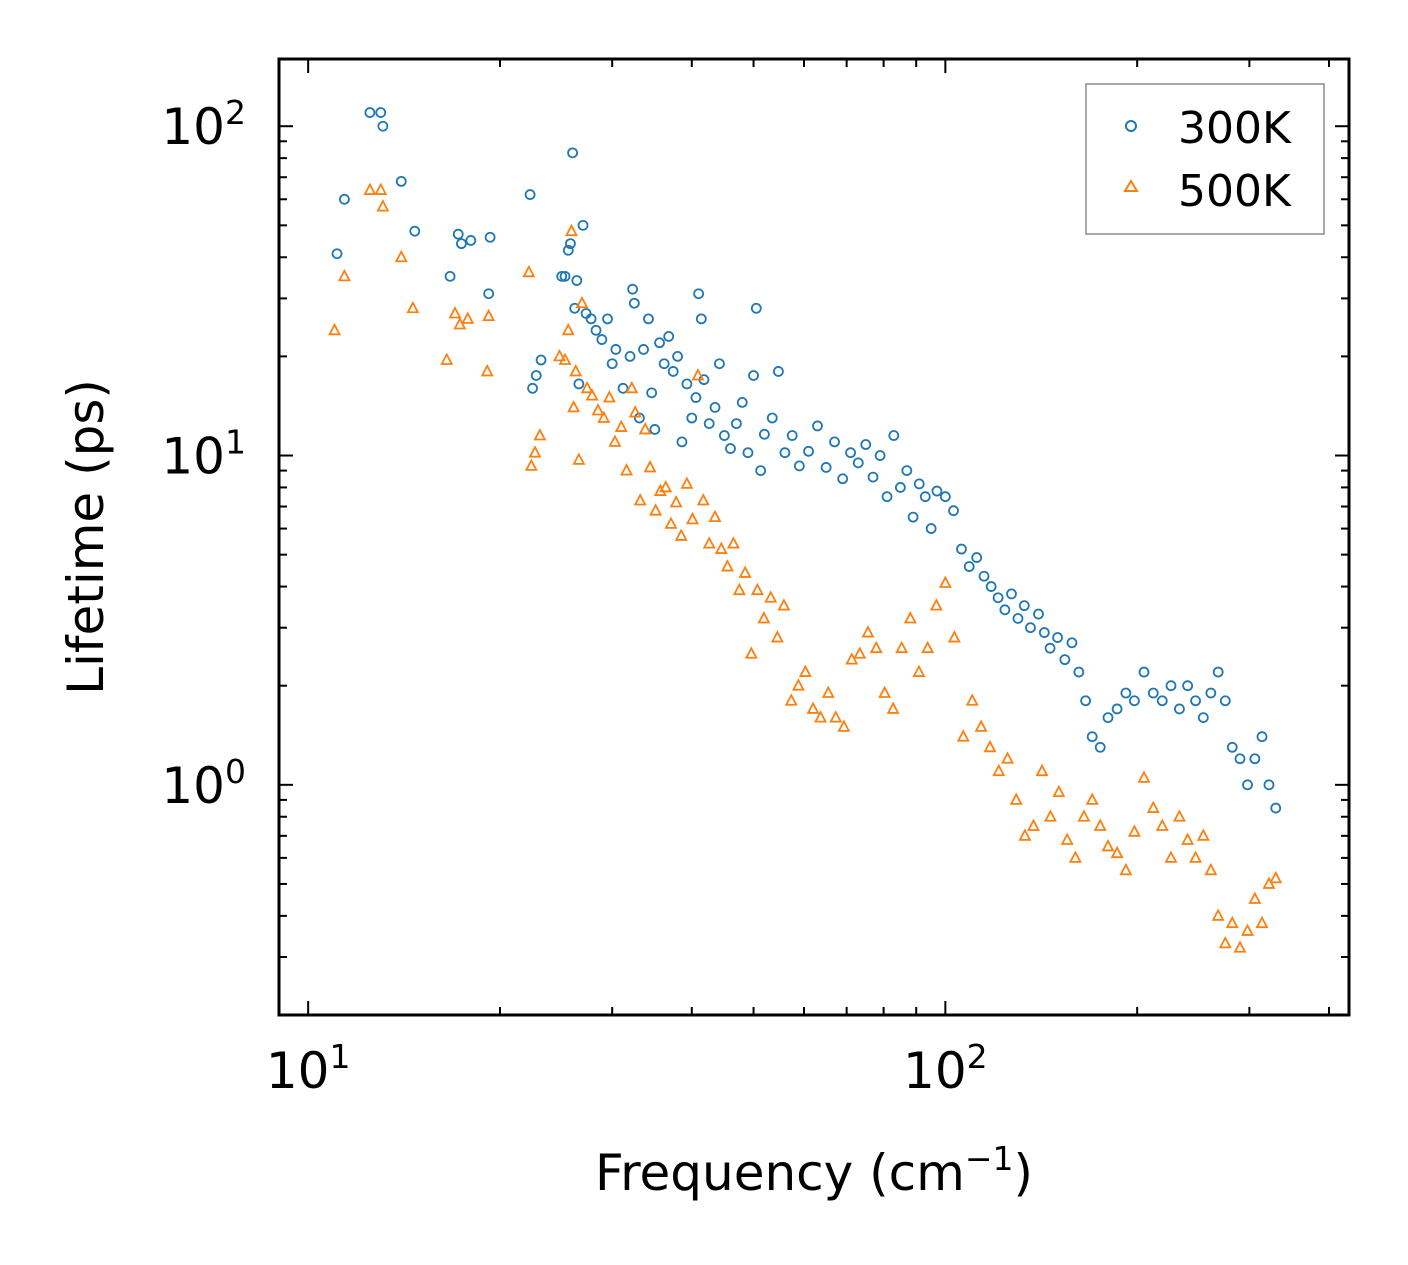  Describe the element at coordinates (235, 771) in the screenshot. I see `y-tick-label-exponent: 0` at that location.